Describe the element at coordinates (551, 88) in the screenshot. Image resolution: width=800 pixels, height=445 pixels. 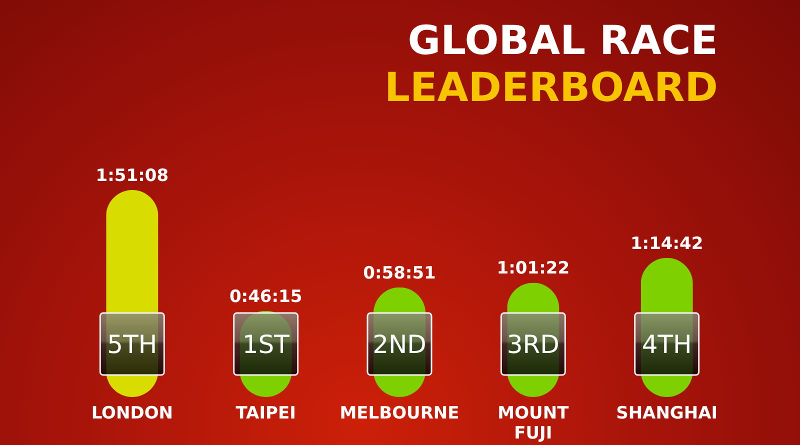
I see `chart-subtitle: LEADERBOARD` at that location.